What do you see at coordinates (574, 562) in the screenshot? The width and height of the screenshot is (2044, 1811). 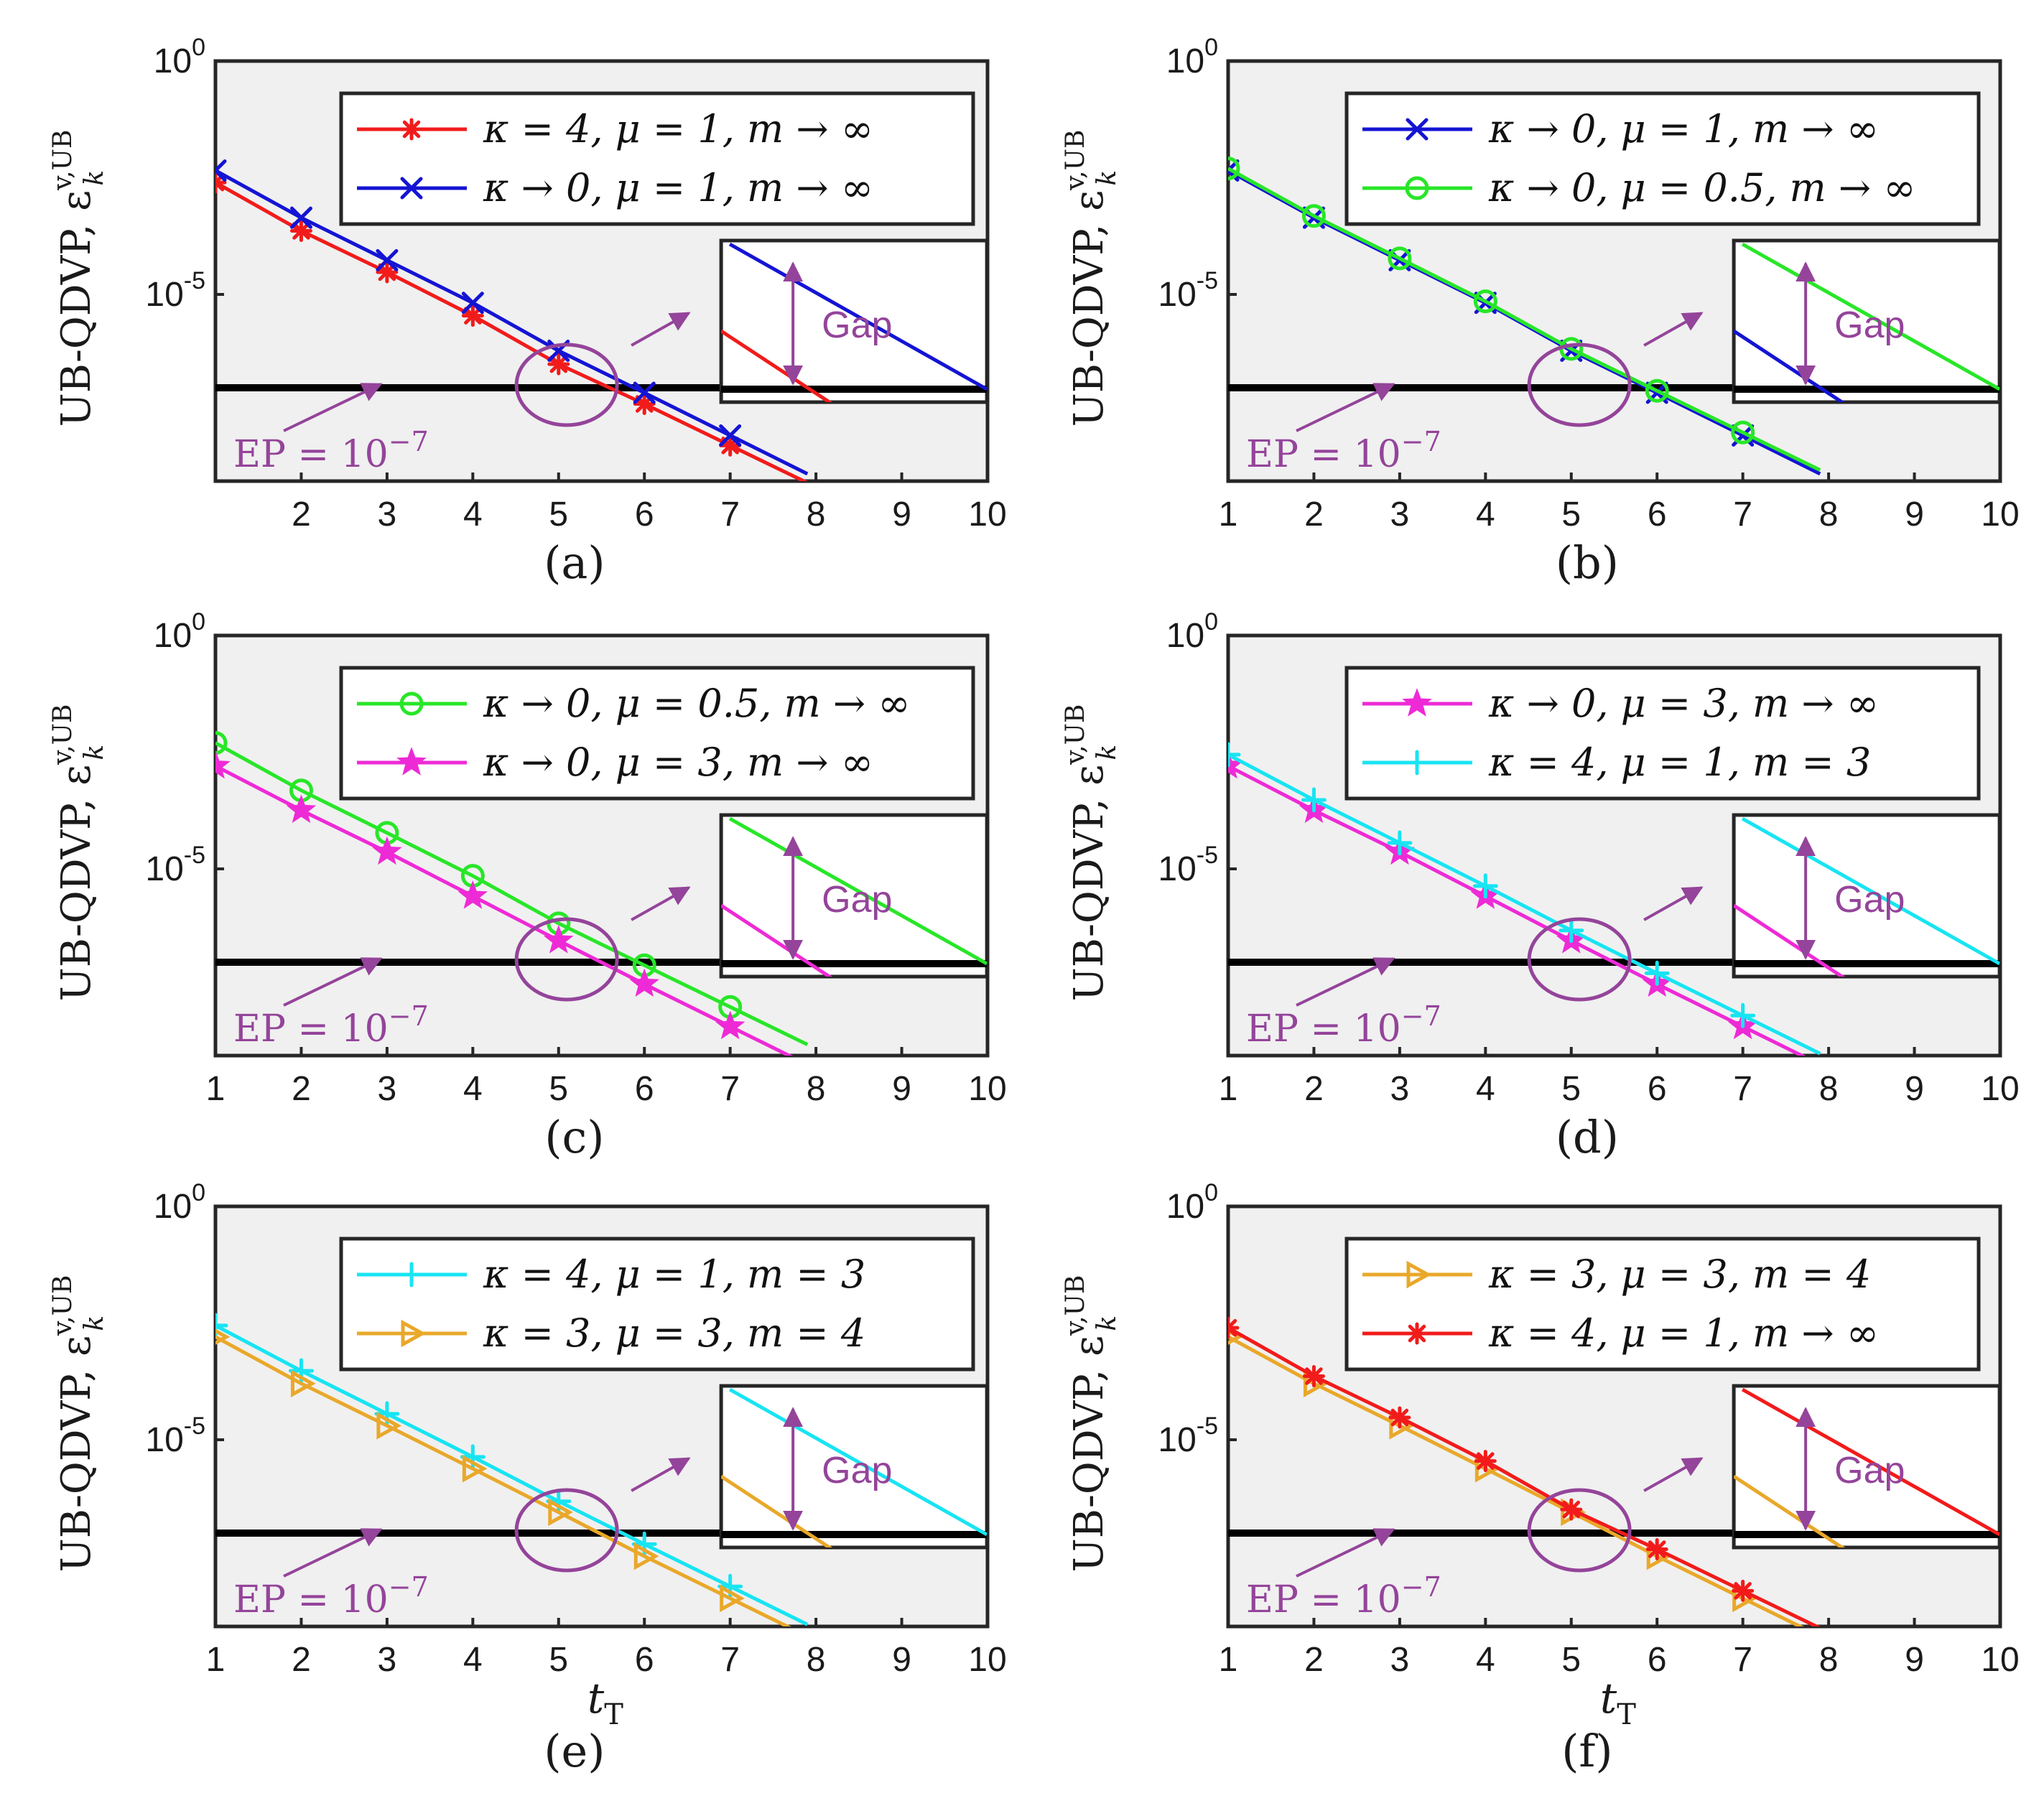 I see `panel-caption: (a)` at bounding box center [574, 562].